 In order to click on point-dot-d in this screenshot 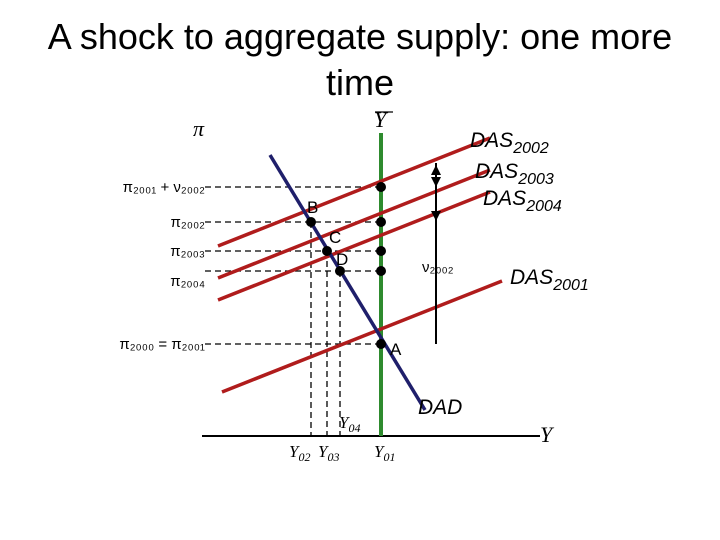, I will do `click(340, 271)`.